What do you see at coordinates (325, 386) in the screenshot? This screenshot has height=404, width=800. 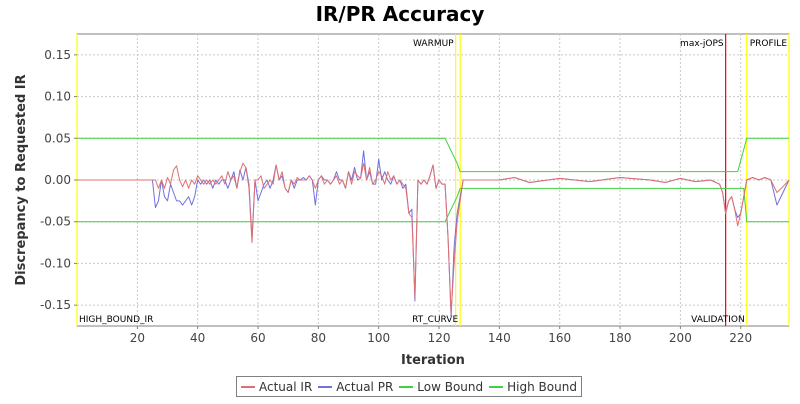 I see `legend-swatch-actual-pr` at bounding box center [325, 386].